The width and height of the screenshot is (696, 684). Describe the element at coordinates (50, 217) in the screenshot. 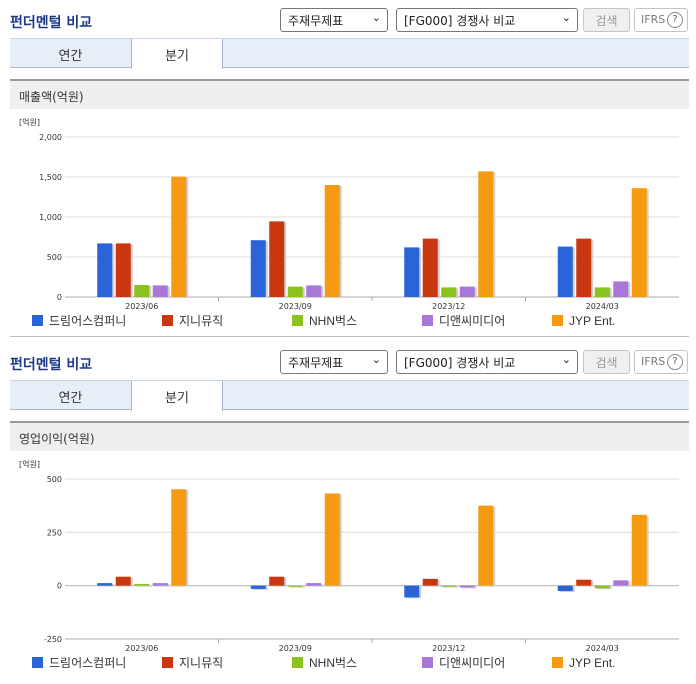

I see `y-tick-label: 1,000` at that location.